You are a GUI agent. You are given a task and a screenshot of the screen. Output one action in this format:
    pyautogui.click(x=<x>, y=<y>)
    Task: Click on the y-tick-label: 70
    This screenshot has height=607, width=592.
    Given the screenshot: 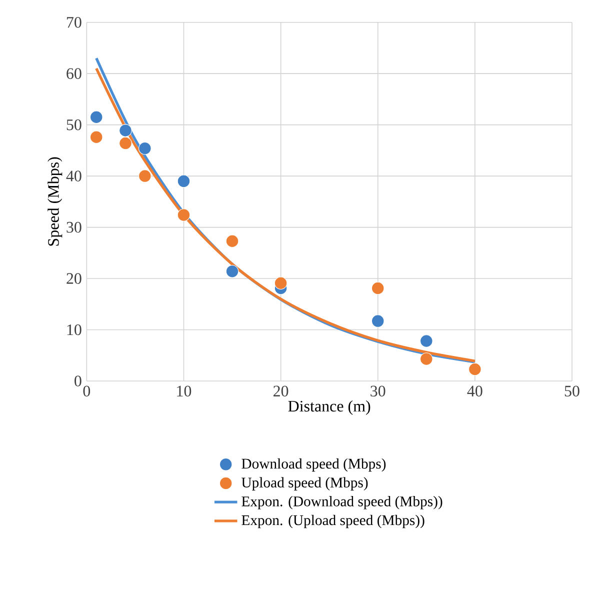 What is the action you would take?
    pyautogui.click(x=74, y=22)
    